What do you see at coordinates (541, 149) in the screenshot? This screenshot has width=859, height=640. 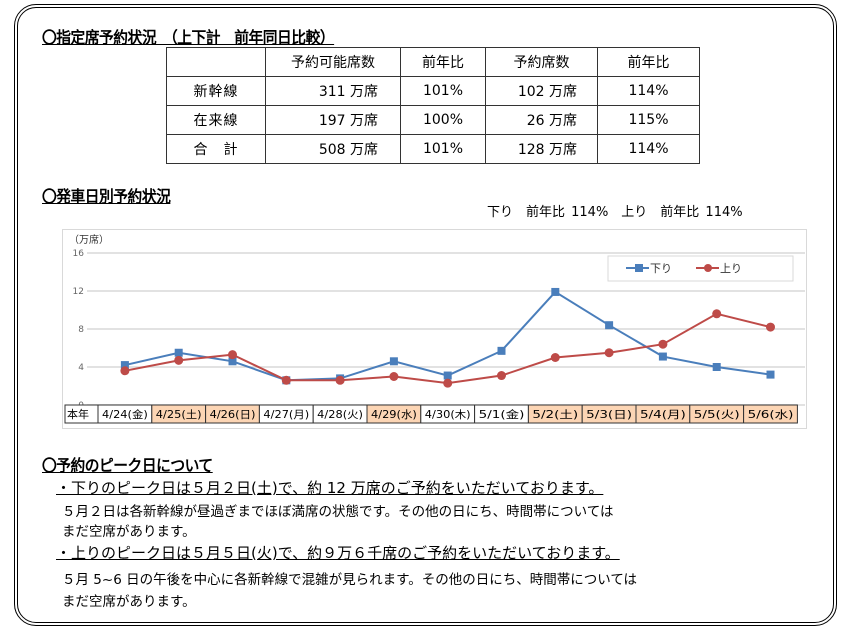 I see `table-cell: 128 万席` at bounding box center [541, 149].